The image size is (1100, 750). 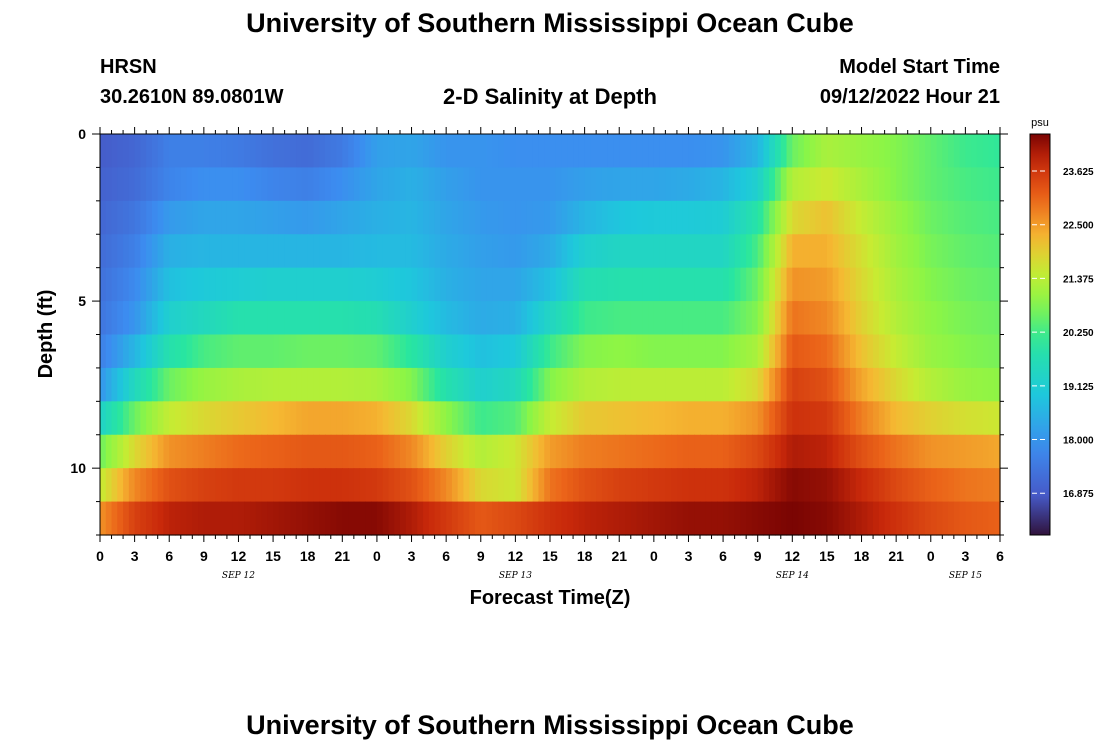 I want to click on colorbar-tick-label: 22.500, so click(x=1078, y=226).